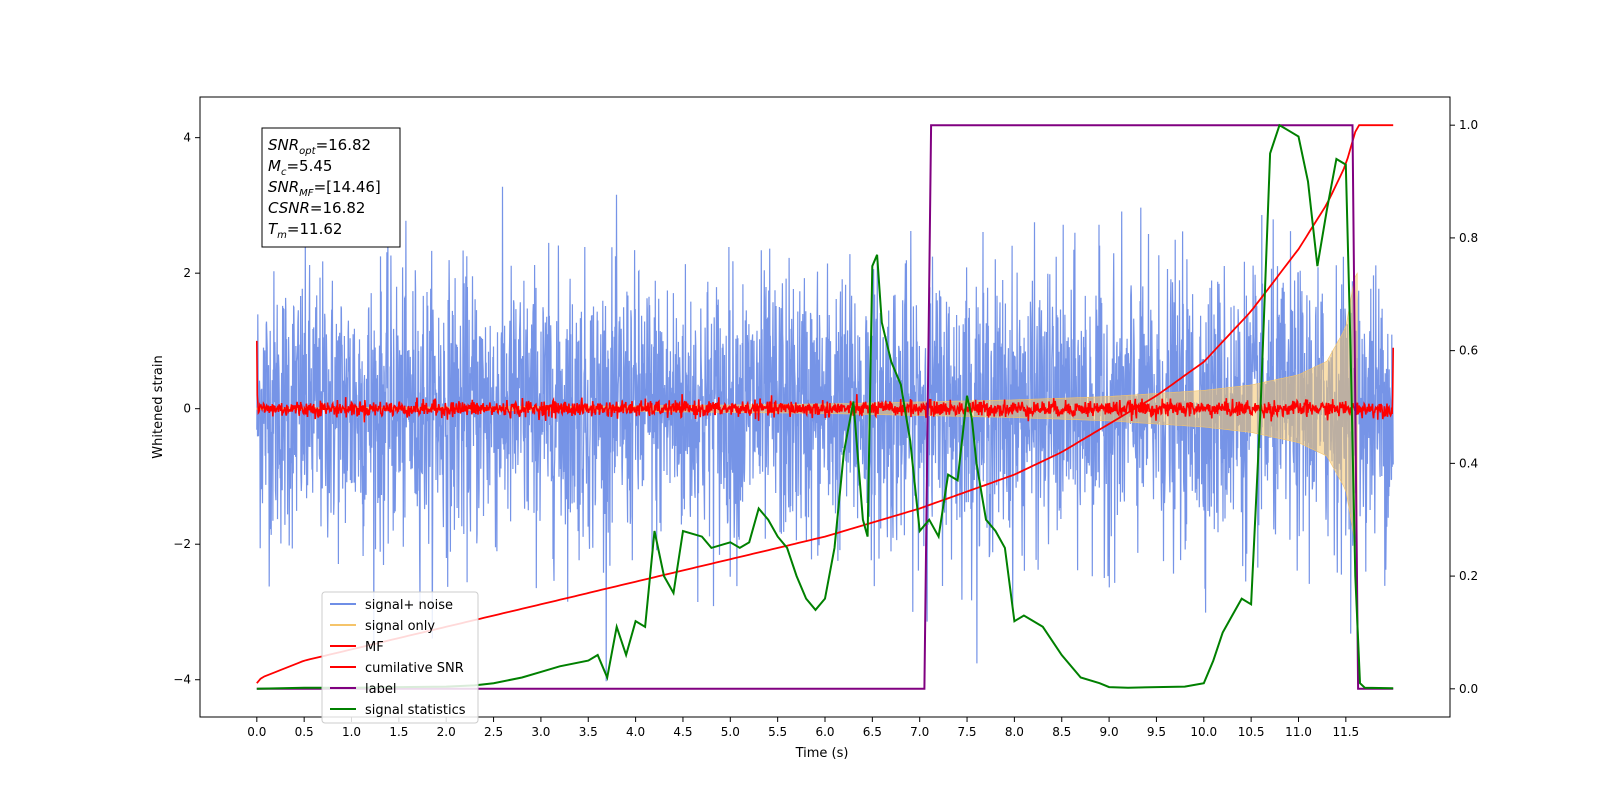 Image resolution: width=1600 pixels, height=800 pixels. What do you see at coordinates (1345, 732) in the screenshot?
I see `x-tick-label: 11.5` at bounding box center [1345, 732].